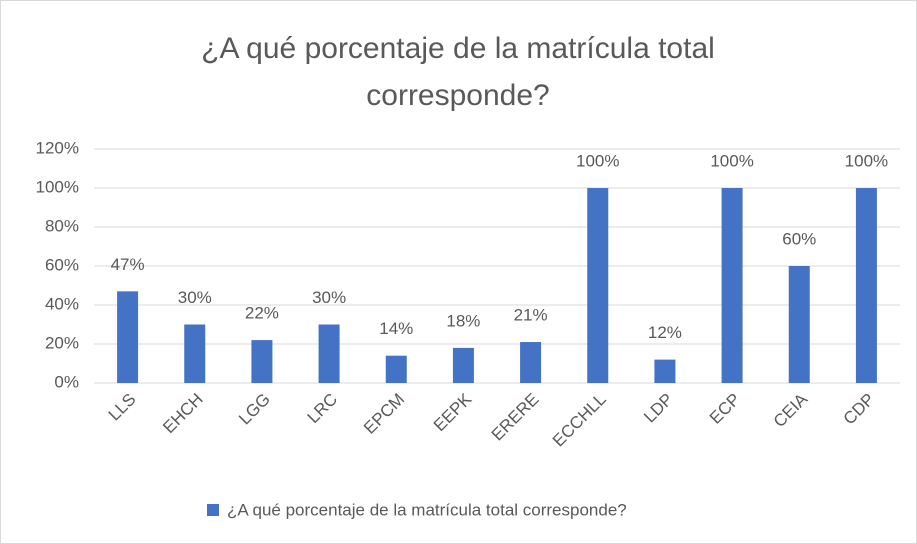  I want to click on y-tick-label: 60%, so click(62, 264).